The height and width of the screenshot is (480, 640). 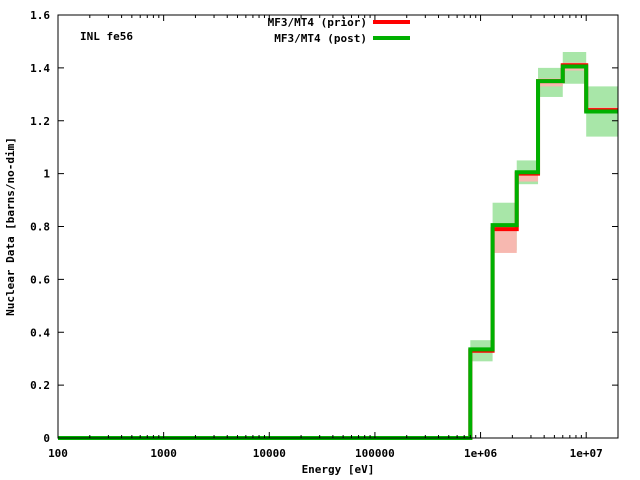 I want to click on x-tick-label: 100, so click(x=58, y=453).